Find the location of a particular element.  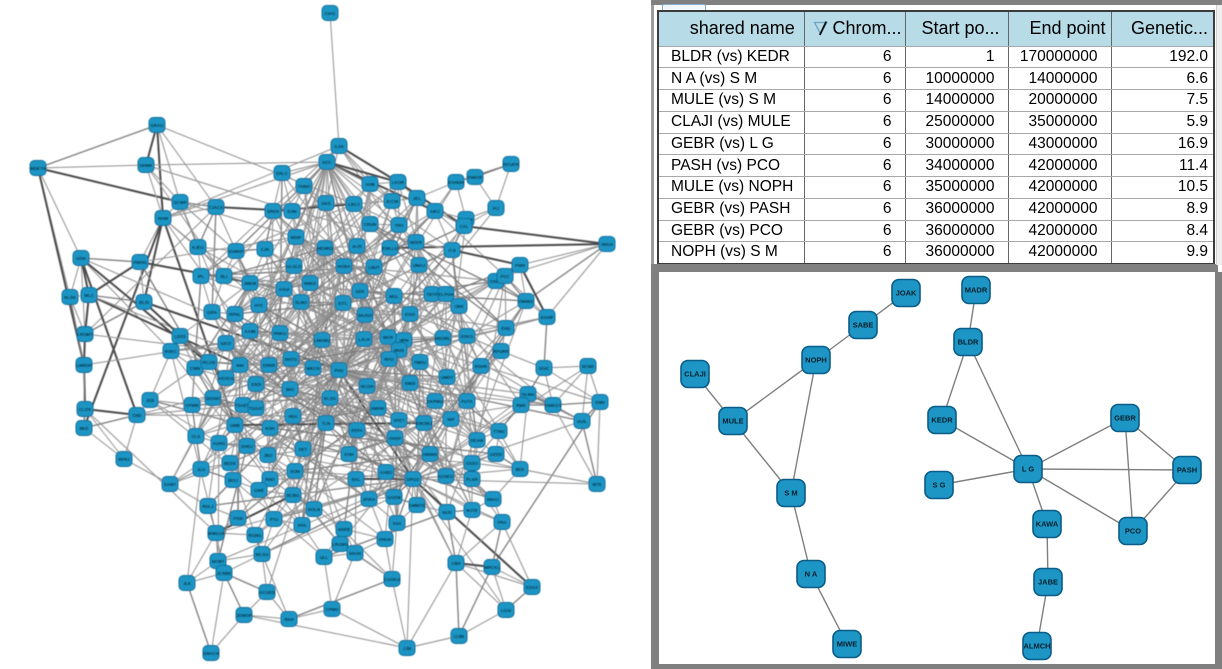

svg-text: NHJH is located at coordinates (355, 553).